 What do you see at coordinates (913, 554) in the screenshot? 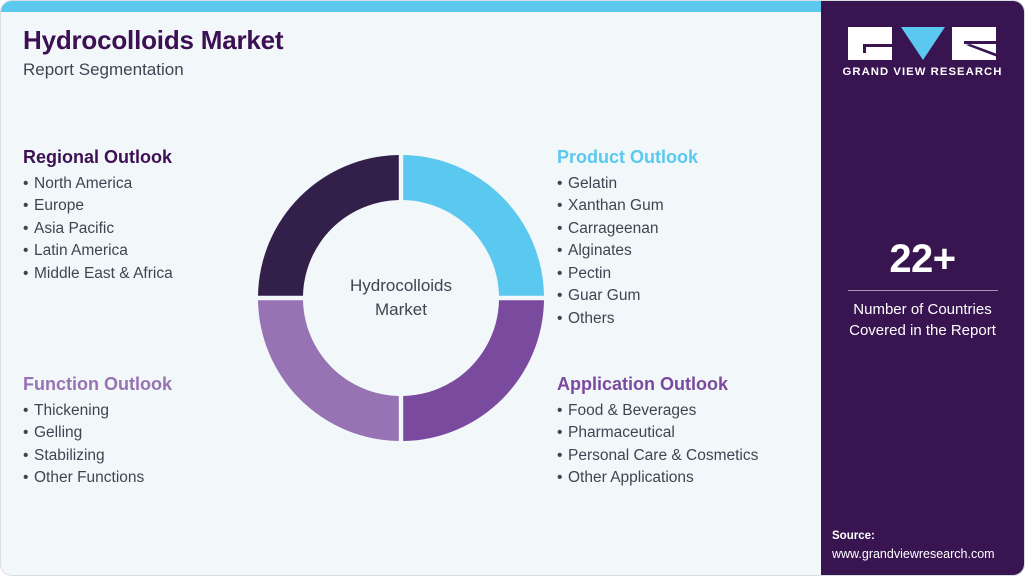
I see `source-url: www.grandviewresearch.com` at bounding box center [913, 554].